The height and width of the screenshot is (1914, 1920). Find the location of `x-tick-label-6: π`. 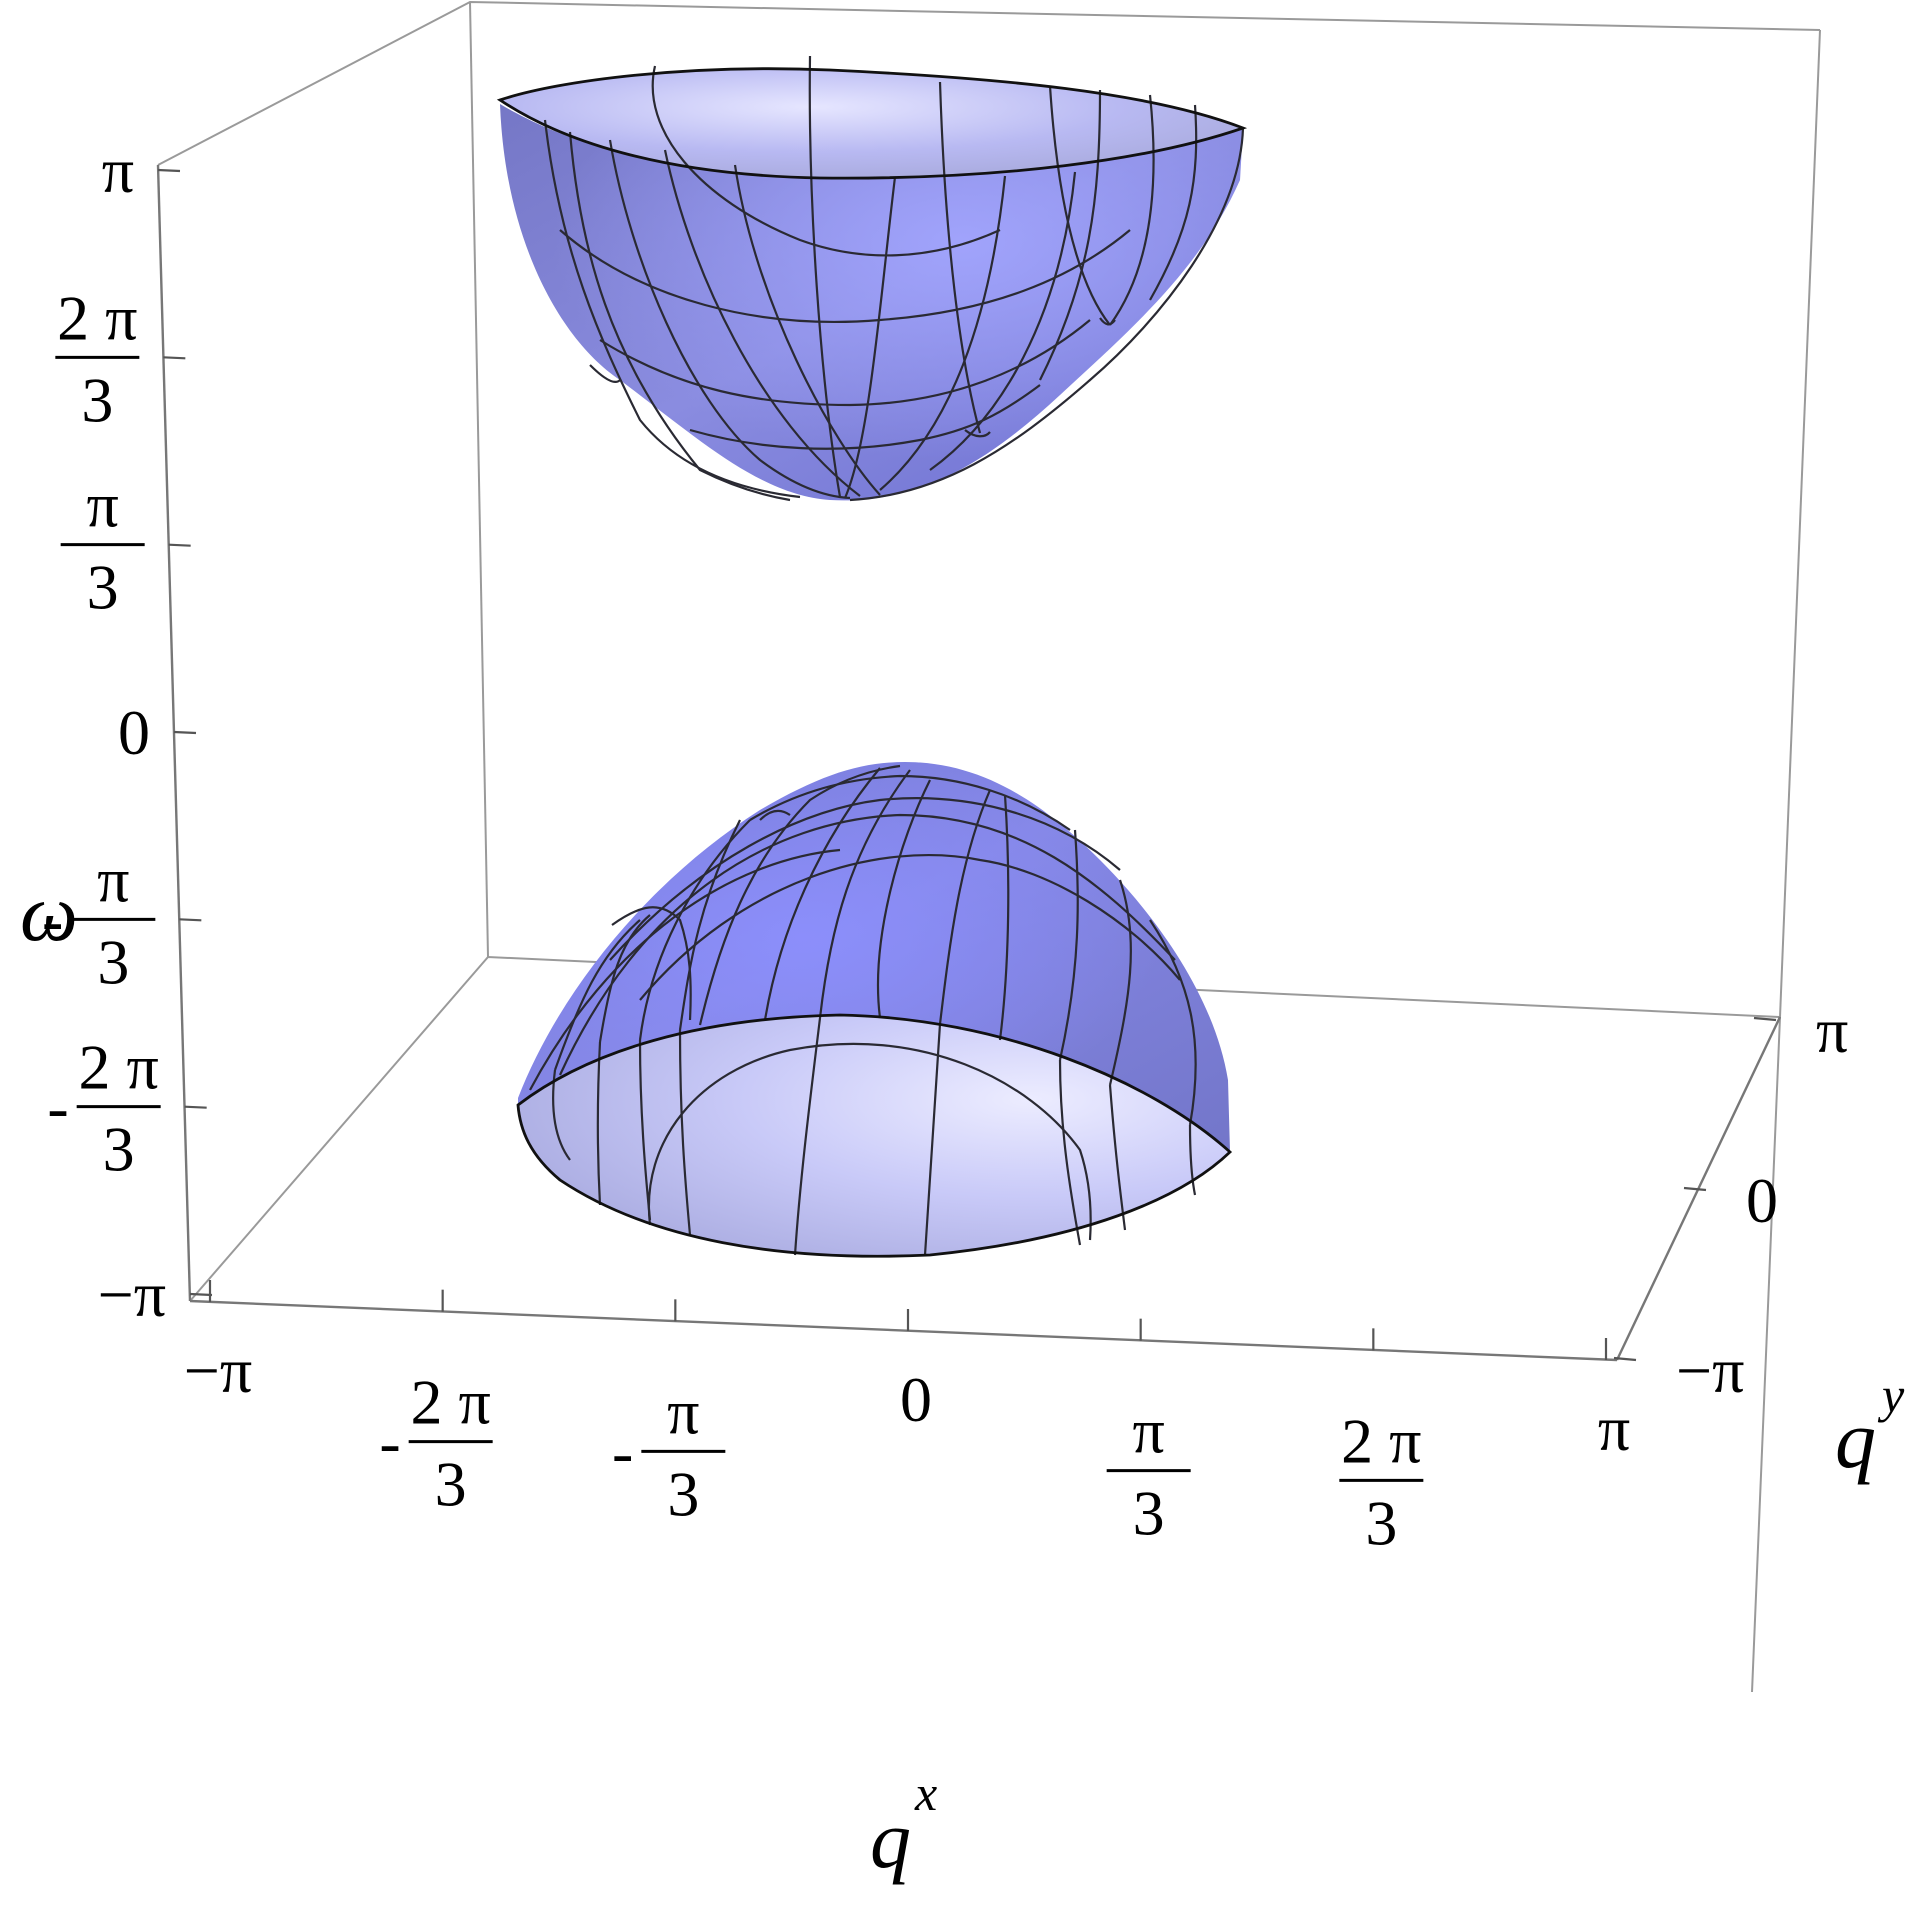

x-tick-label-6: π is located at coordinates (1614, 1428).